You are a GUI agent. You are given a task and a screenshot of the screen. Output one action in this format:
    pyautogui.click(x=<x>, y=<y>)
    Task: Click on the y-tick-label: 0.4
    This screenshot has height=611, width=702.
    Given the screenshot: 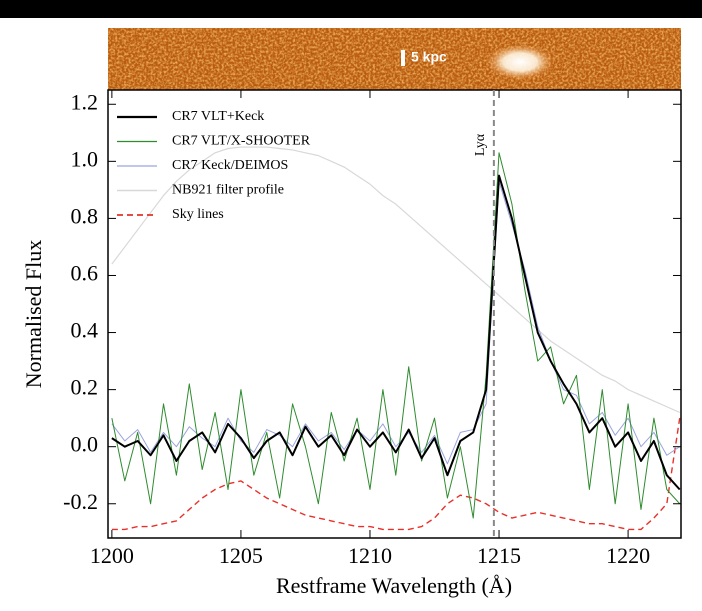 What is the action you would take?
    pyautogui.click(x=85, y=330)
    